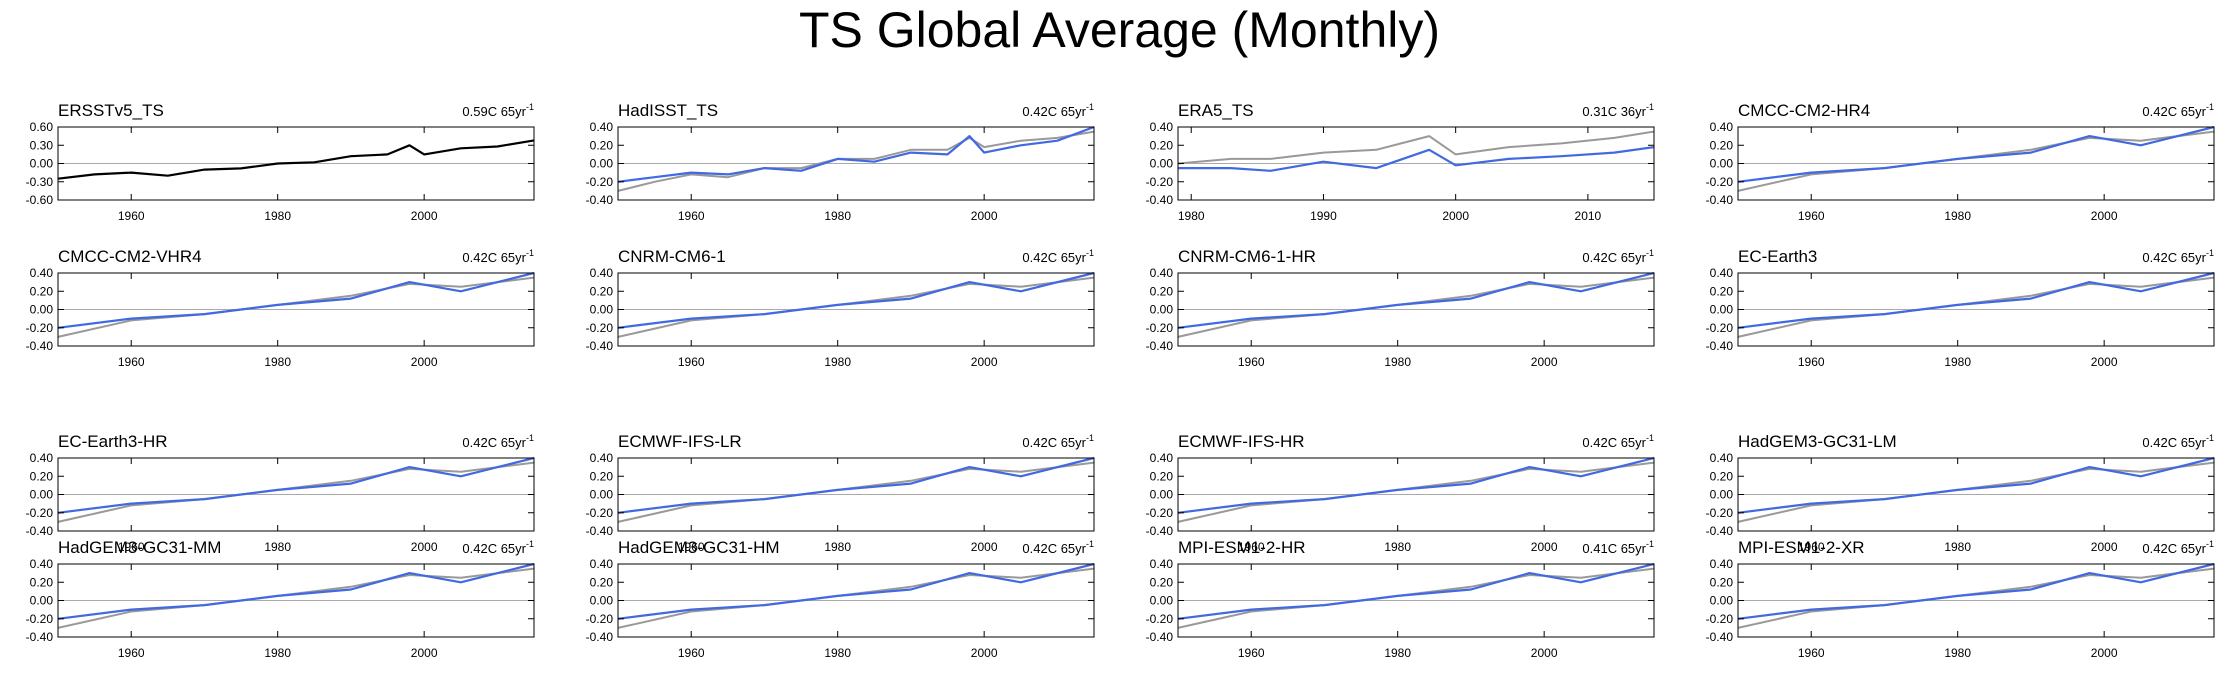  What do you see at coordinates (668, 110) in the screenshot?
I see `panel-title: HadISST_TS` at bounding box center [668, 110].